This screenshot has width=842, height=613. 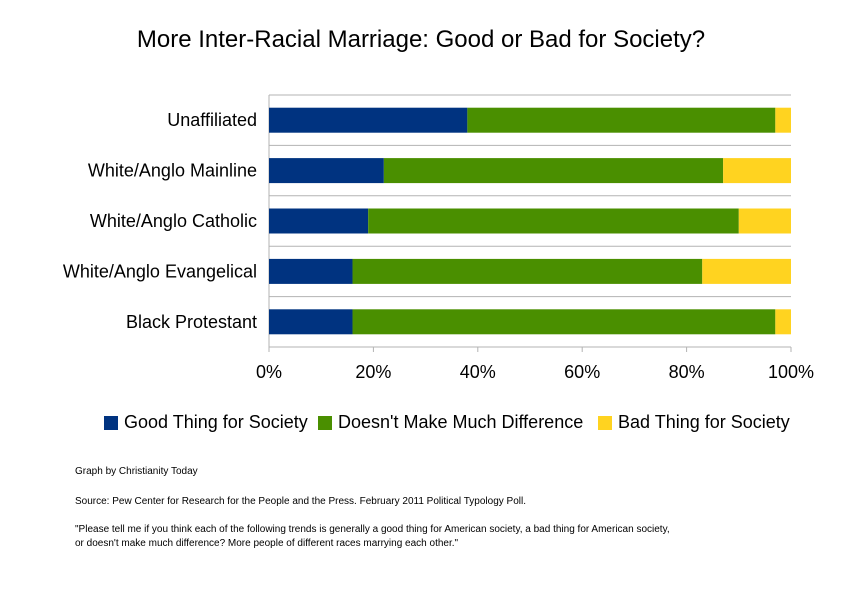 I want to click on category-label: White/Anglo Evangelical, so click(x=160, y=271).